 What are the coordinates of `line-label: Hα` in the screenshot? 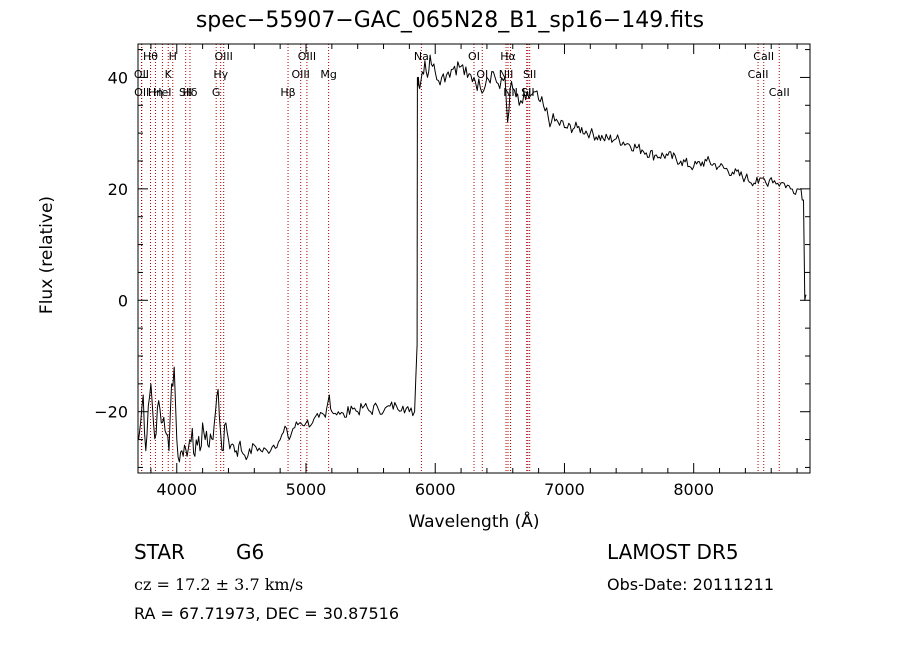 It's located at (508, 56).